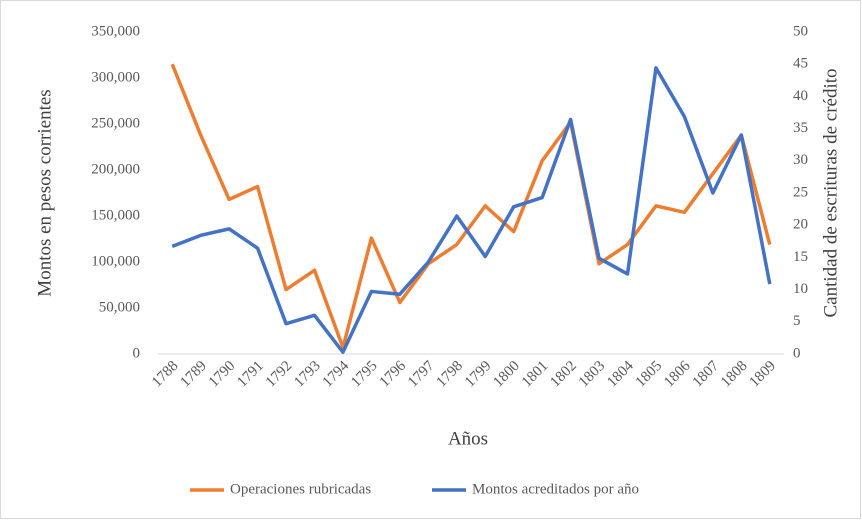 This screenshot has height=525, width=862. I want to click on y-tick-label: 0, so click(137, 353).